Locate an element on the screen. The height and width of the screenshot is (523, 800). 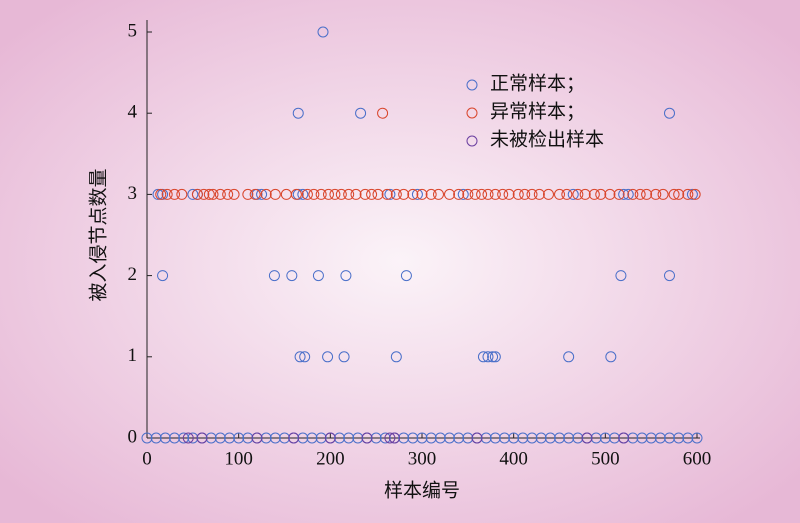
x-tick-label: 500 is located at coordinates (605, 458).